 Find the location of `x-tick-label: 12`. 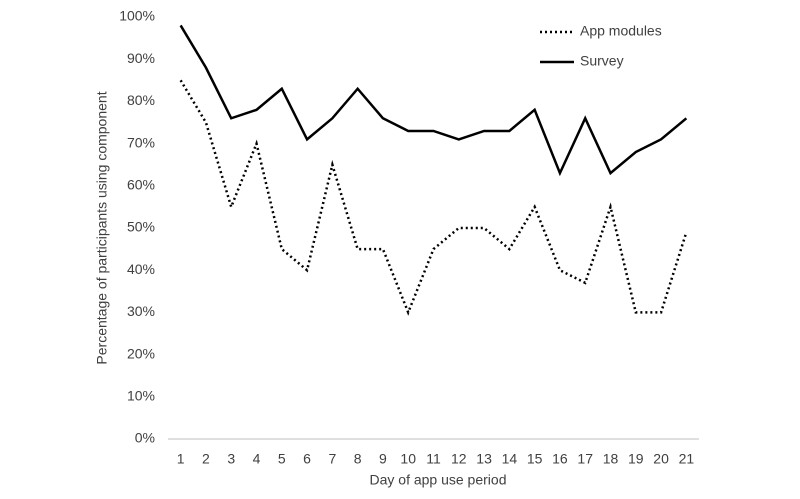

x-tick-label: 12 is located at coordinates (459, 459).